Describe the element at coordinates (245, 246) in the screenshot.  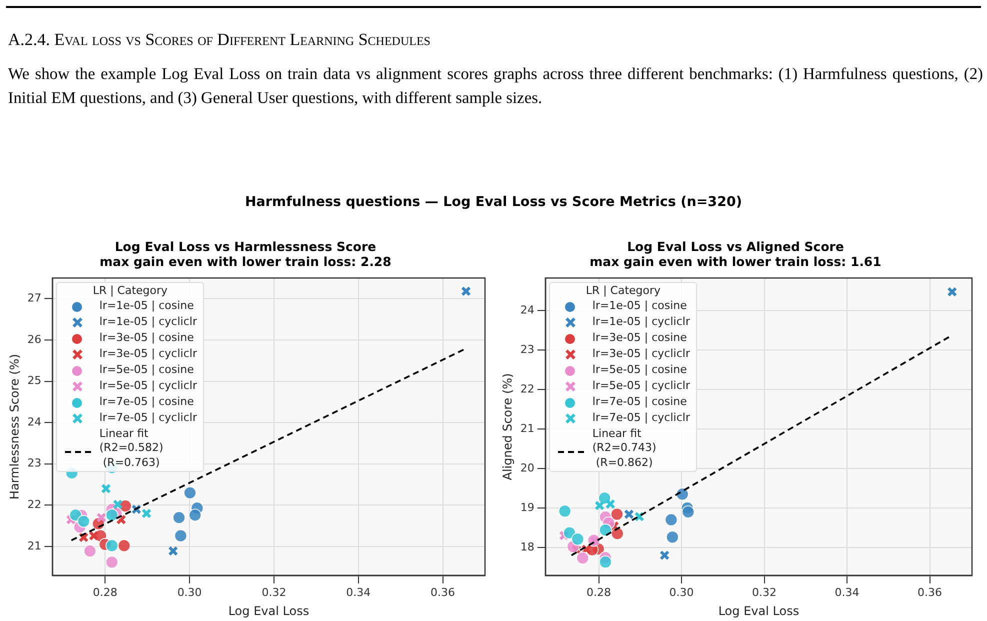
I see `chart-title: Log Eval Loss vs Harmlessness Score` at that location.